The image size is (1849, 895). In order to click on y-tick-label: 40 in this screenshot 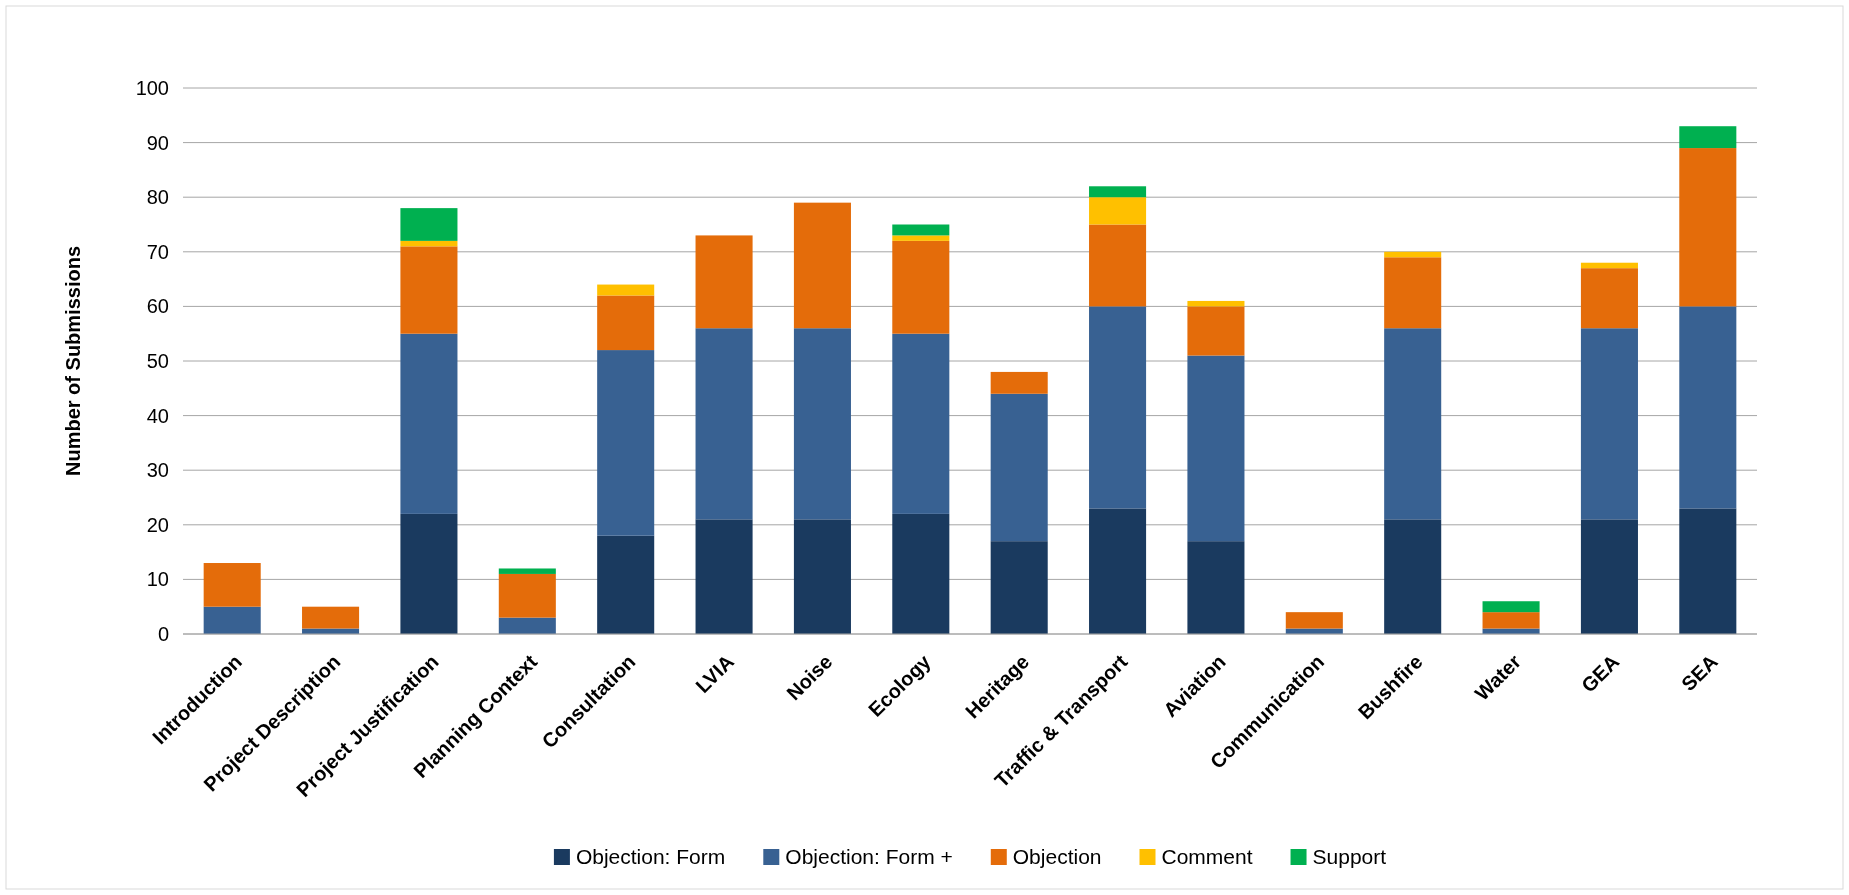, I will do `click(157, 415)`.